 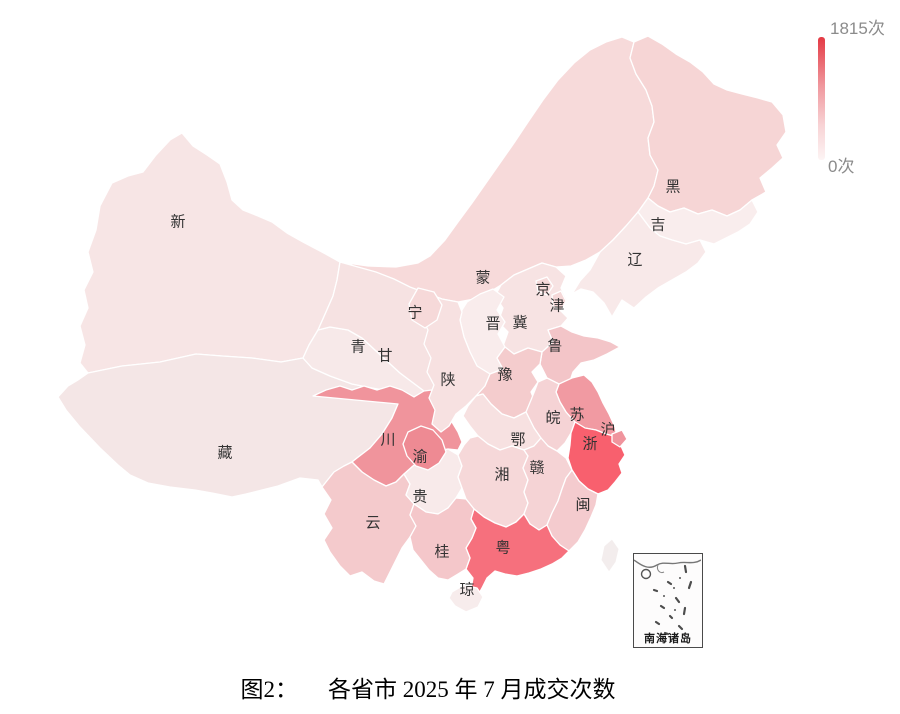 I want to click on province-label-chongqing: 渝, so click(x=419, y=457).